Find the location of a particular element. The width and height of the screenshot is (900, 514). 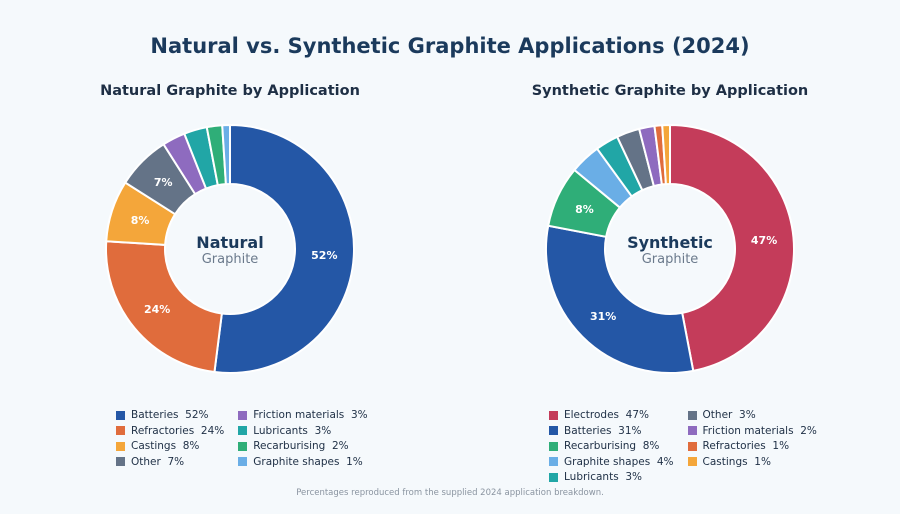

legend-item-batteries: Batteries 52% is located at coordinates (170, 415).